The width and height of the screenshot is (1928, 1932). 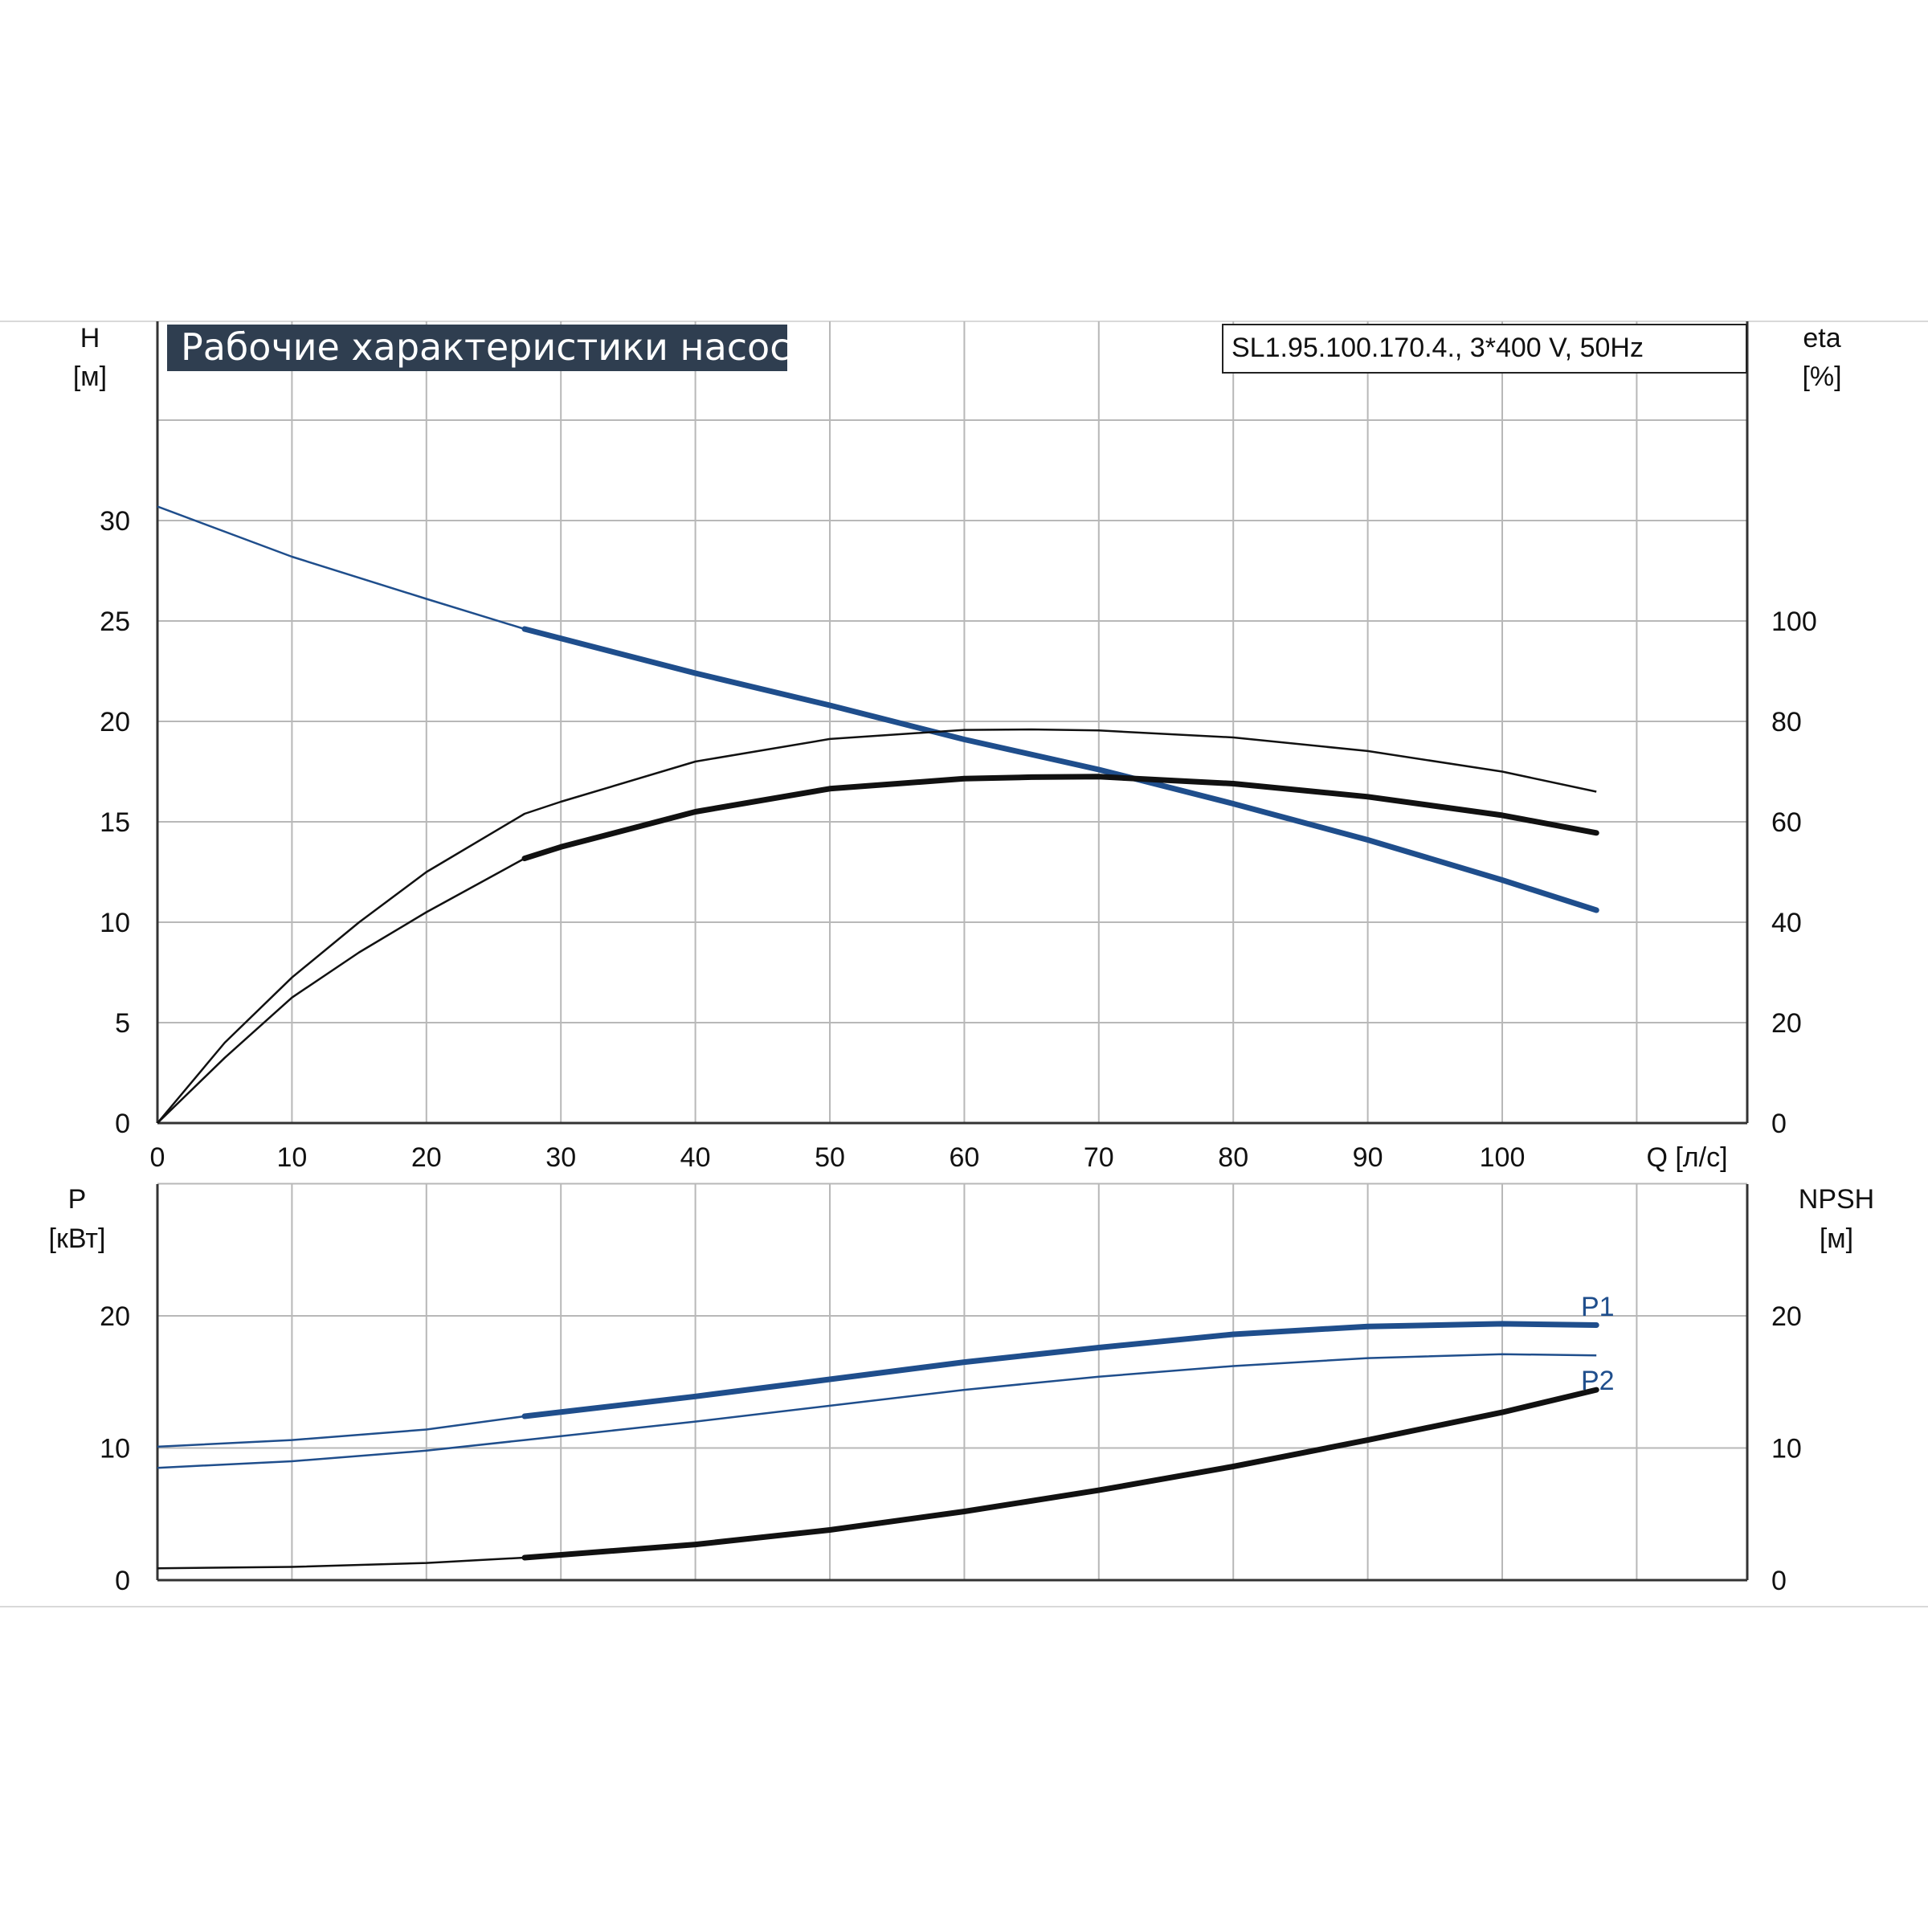 What do you see at coordinates (1821, 338) in the screenshot?
I see `eta-axis-label: eta` at bounding box center [1821, 338].